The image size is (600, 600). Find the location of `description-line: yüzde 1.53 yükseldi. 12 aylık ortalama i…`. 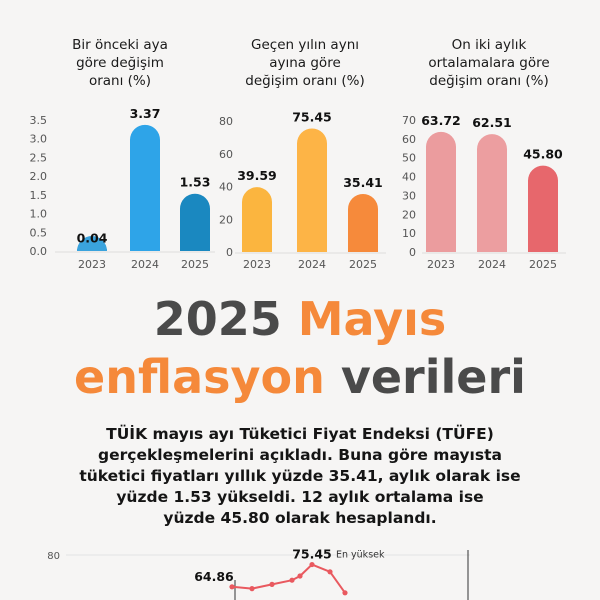

description-line: yüzde 1.53 yükseldi. 12 aylık ortalama i… is located at coordinates (300, 497).